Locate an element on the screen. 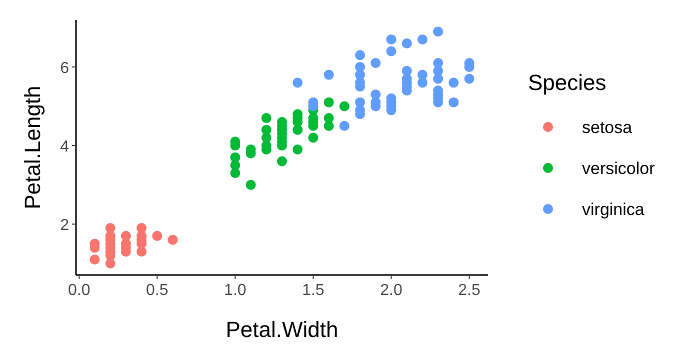 The image size is (691, 345). x-axis-title: Petal.Width is located at coordinates (282, 329).